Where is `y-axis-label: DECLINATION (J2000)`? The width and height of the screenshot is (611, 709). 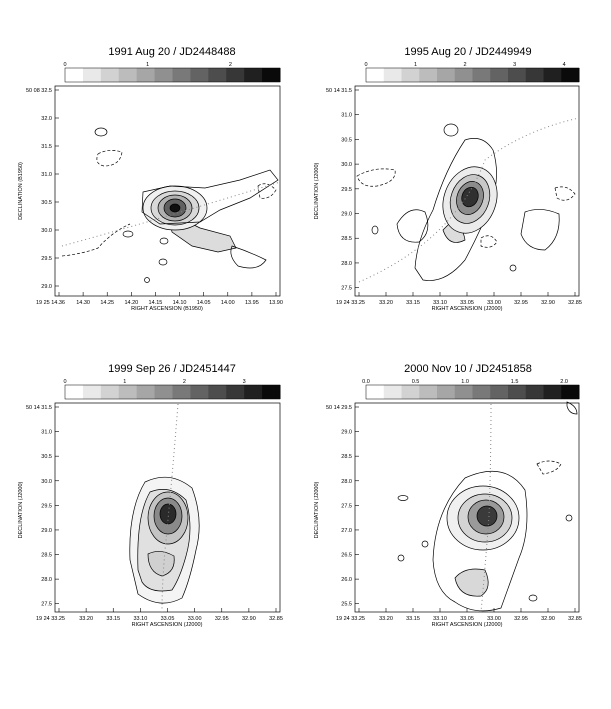 y-axis-label: DECLINATION (J2000) is located at coordinates (317, 509).